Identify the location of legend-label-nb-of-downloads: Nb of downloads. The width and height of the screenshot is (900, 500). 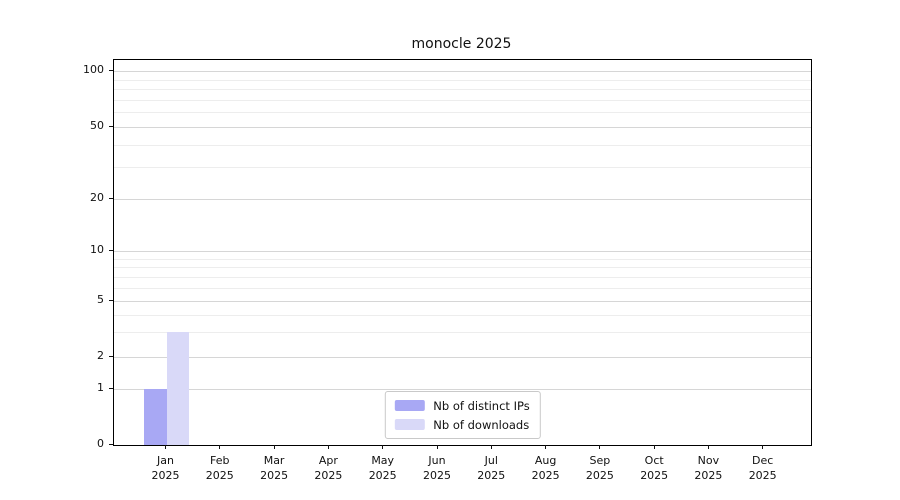
(481, 424).